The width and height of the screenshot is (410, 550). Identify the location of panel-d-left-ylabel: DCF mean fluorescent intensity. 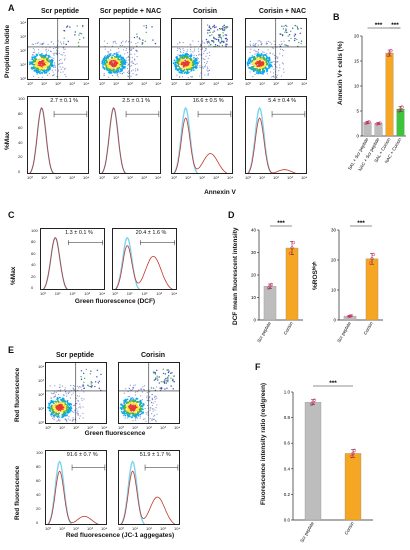
(235, 276).